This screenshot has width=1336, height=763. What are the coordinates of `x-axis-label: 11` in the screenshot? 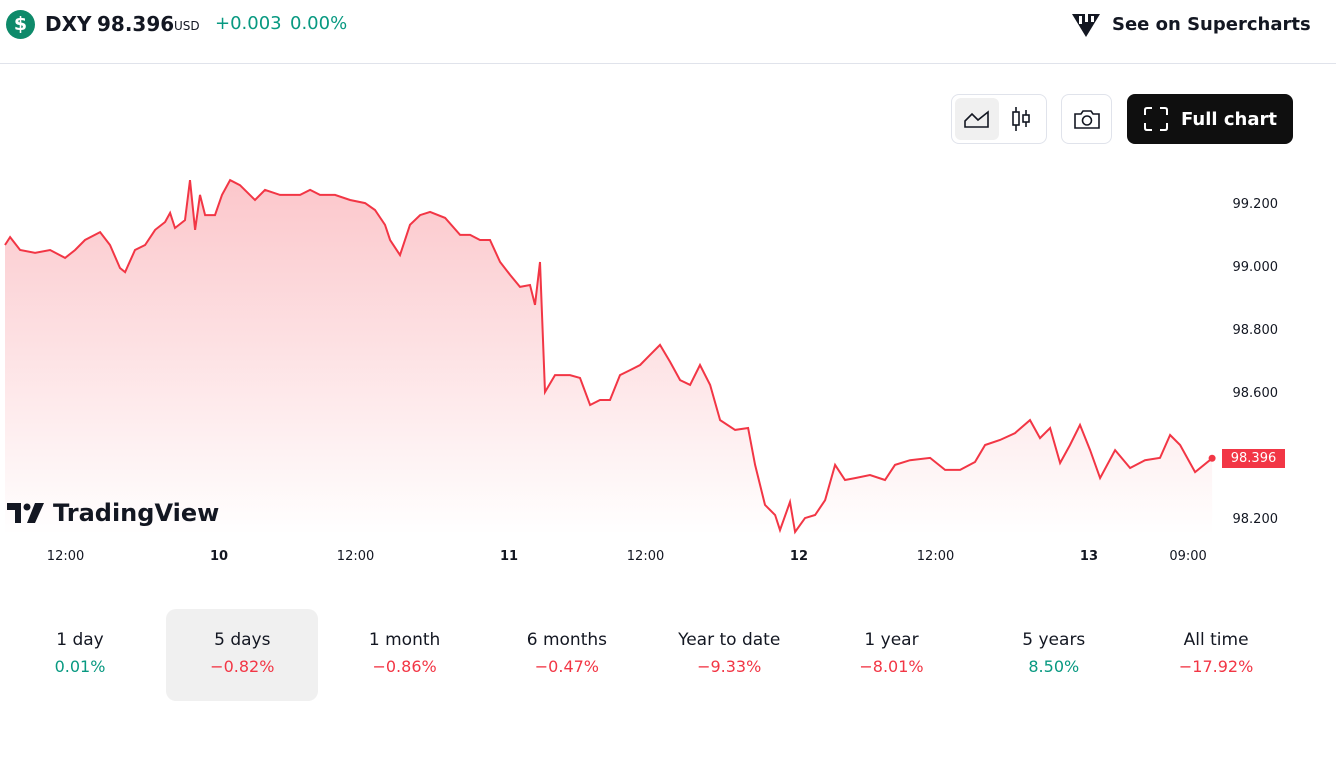 It's located at (509, 556).